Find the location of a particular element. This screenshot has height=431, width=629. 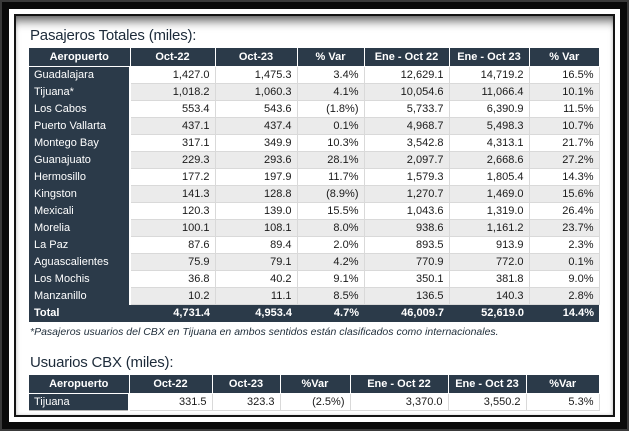

value-cell: 3,550.2 is located at coordinates (487, 401).